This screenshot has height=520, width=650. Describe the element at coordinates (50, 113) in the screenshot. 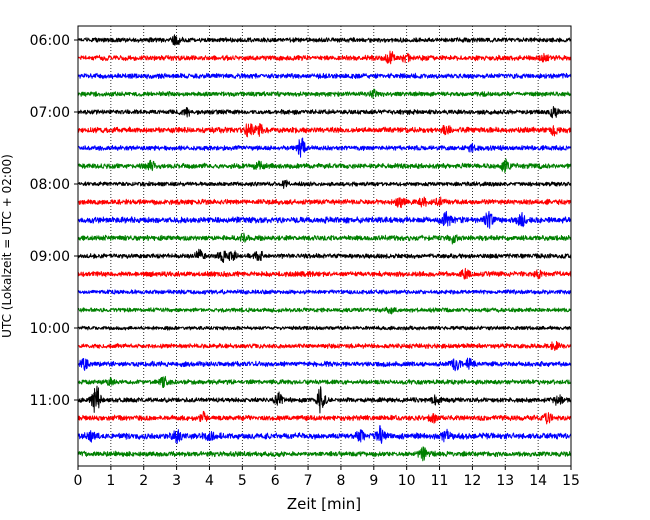

I see `y-tick-label-0700: 07:00` at that location.